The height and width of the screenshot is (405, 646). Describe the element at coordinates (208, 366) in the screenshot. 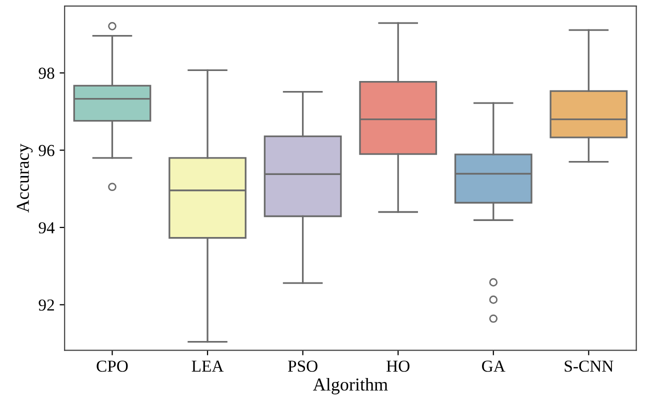

I see `x-tick-label: LEA` at that location.